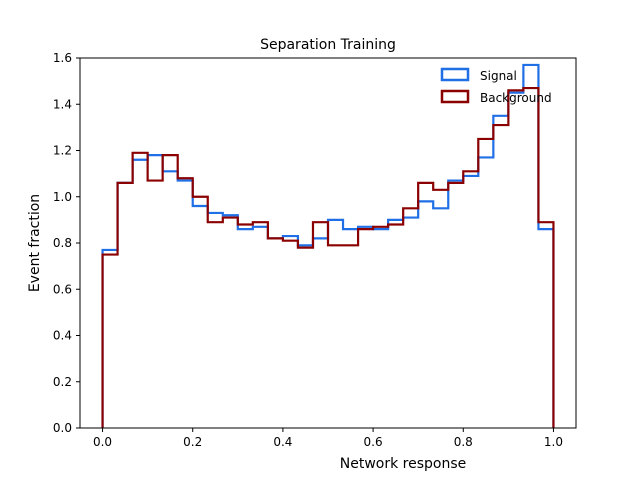  I want to click on y-tick-label: 1.2, so click(62, 151).